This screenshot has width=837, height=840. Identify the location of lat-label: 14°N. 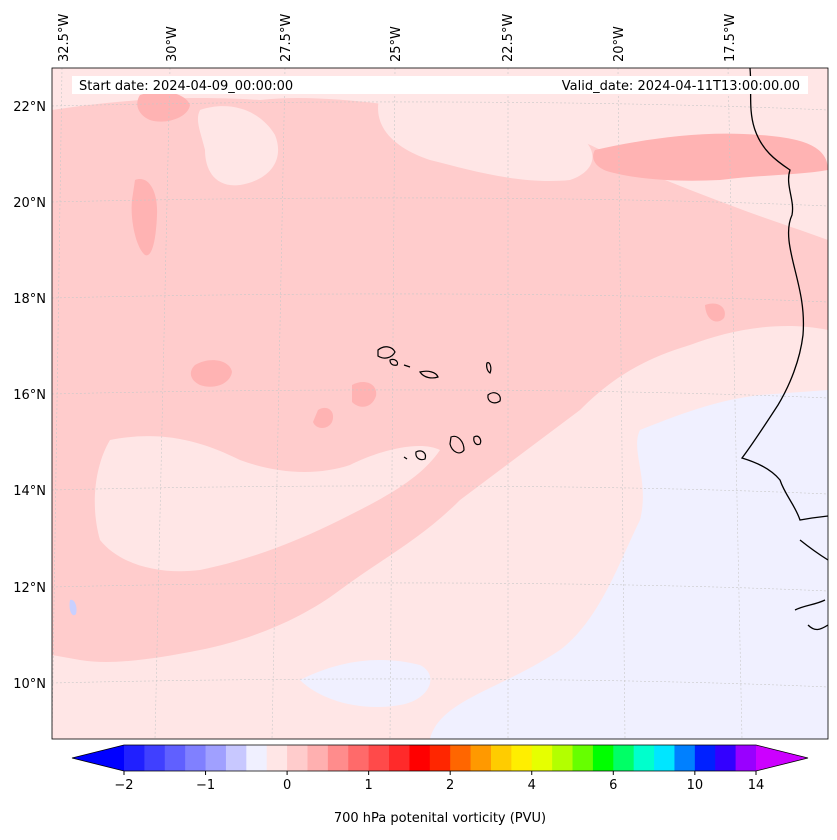
(29, 491).